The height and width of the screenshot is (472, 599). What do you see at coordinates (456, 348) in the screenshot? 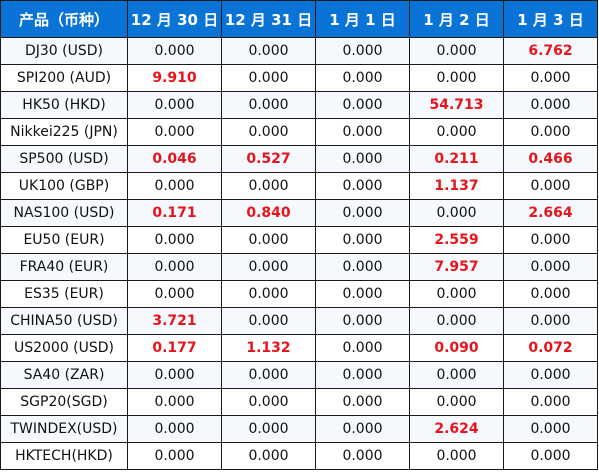
I see `value-cell: 0.090` at bounding box center [456, 348].